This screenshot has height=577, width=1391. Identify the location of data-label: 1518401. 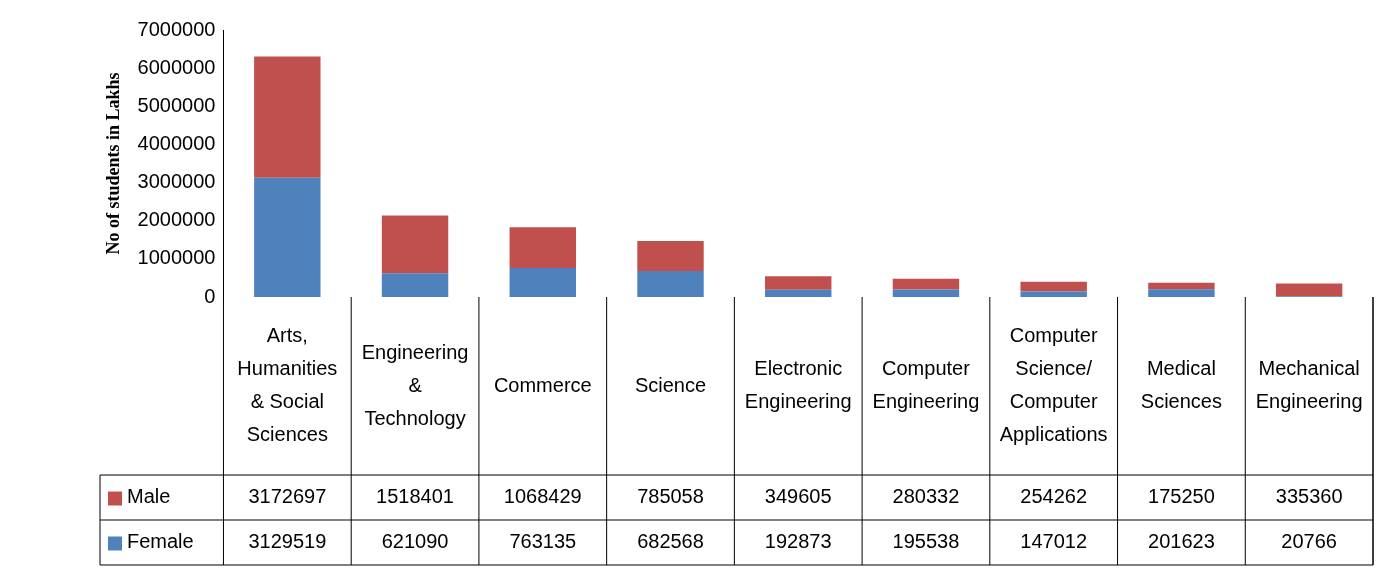
(415, 496).